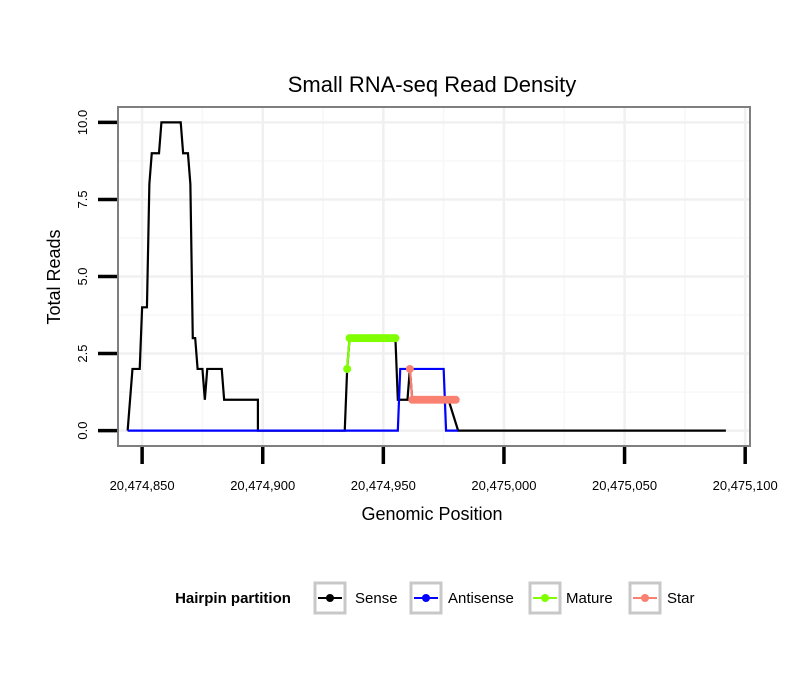 This screenshot has width=810, height=690. Describe the element at coordinates (82, 122) in the screenshot. I see `y-tick-label: 10.0` at that location.